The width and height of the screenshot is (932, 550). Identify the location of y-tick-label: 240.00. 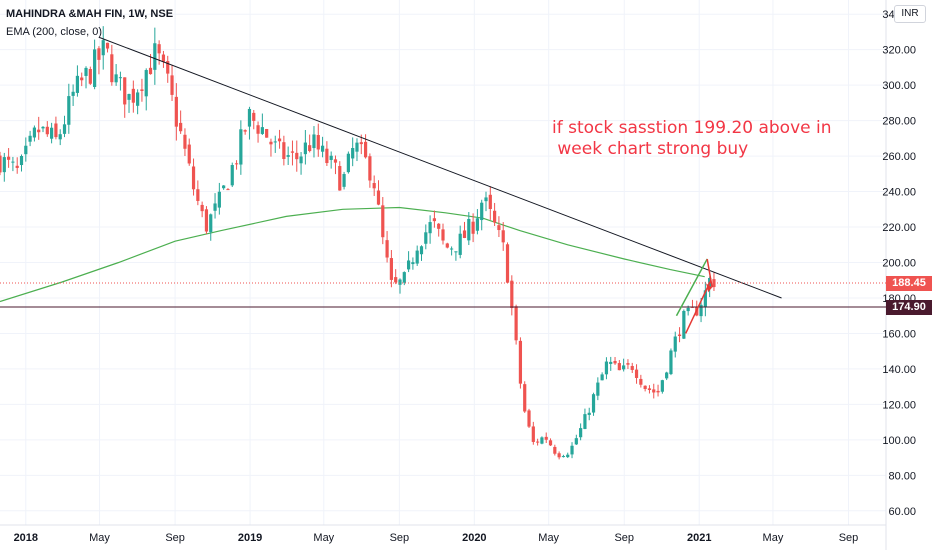
(899, 193).